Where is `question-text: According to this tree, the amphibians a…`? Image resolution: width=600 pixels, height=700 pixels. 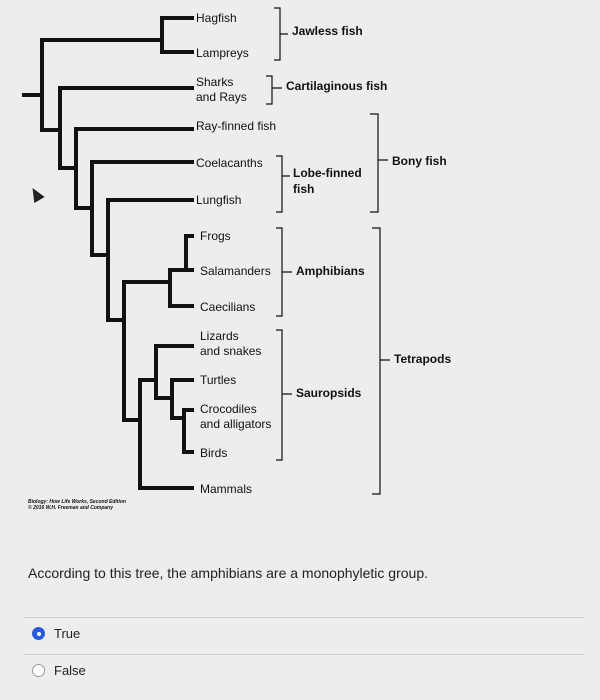
question-text: According to this tree, the amphibians a… is located at coordinates (228, 573).